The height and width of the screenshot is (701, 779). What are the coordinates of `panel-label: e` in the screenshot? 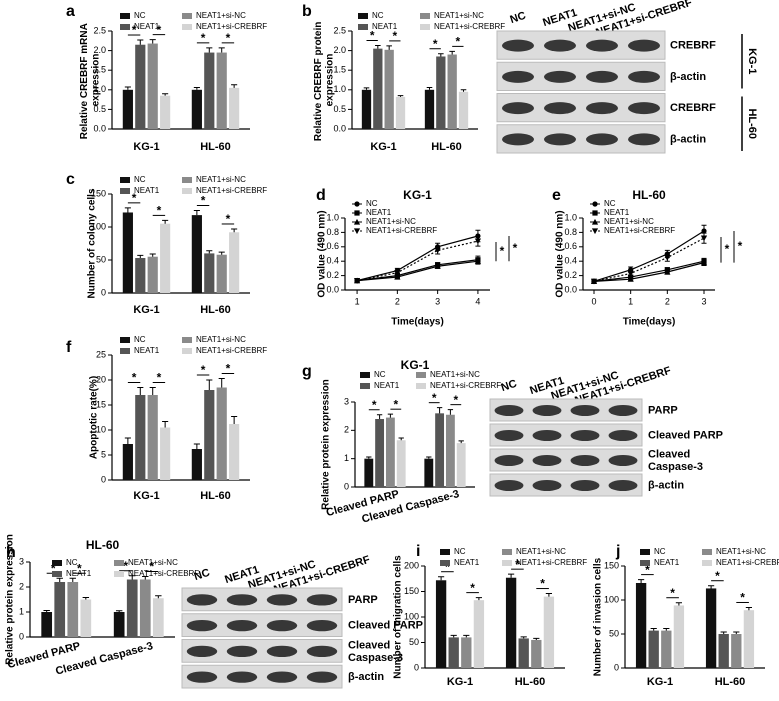 It's located at (556, 195).